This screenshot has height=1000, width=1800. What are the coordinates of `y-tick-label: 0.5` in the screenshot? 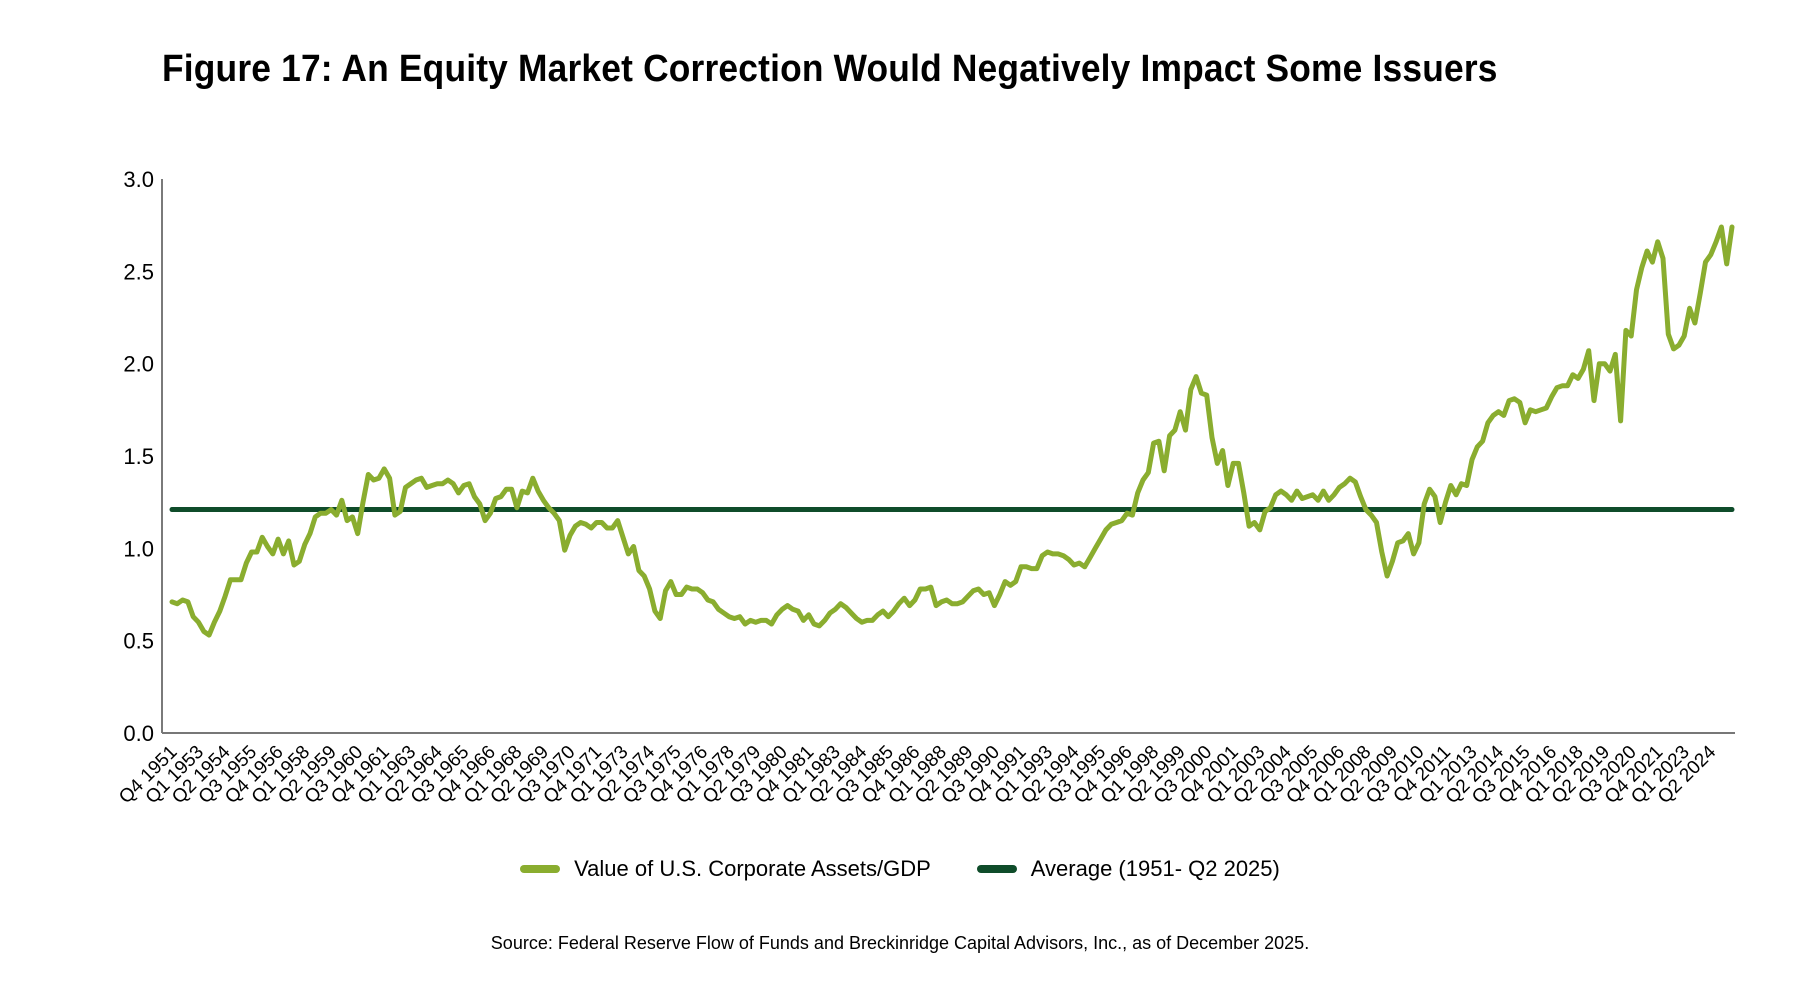 It's located at (138, 641).